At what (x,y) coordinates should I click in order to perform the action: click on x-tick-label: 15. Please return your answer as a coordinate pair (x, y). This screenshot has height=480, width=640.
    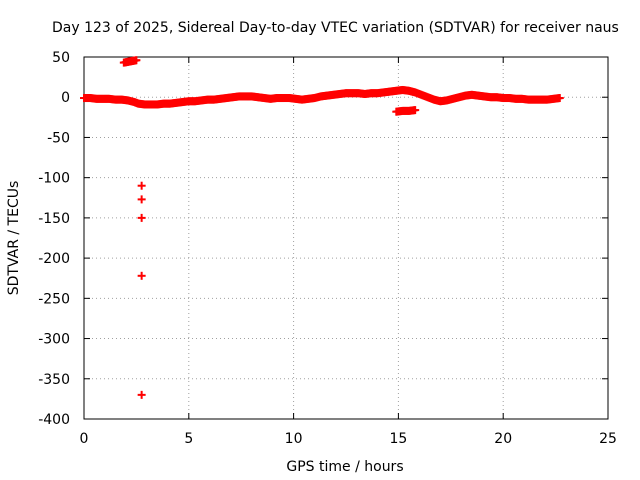
    Looking at the image, I should click on (398, 439).